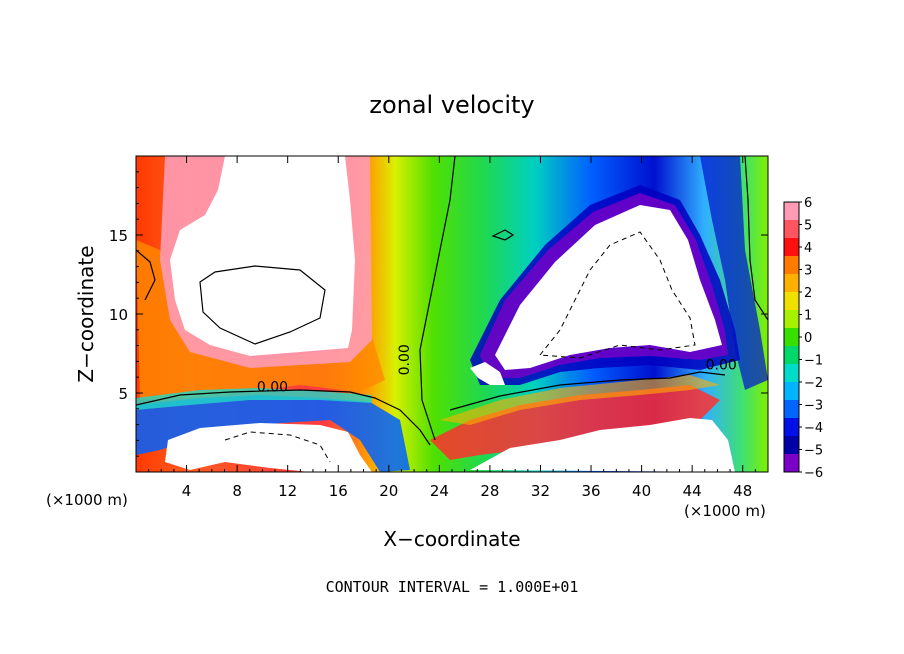 The image size is (904, 654). I want to click on contour-labels: 0.00 0.00 0.00, so click(497, 369).